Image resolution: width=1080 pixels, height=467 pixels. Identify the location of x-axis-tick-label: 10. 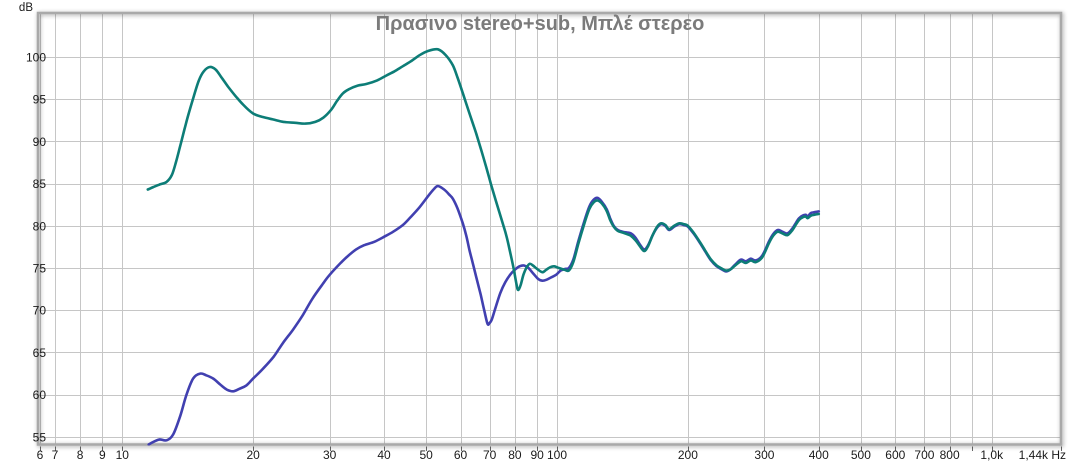
(123, 455).